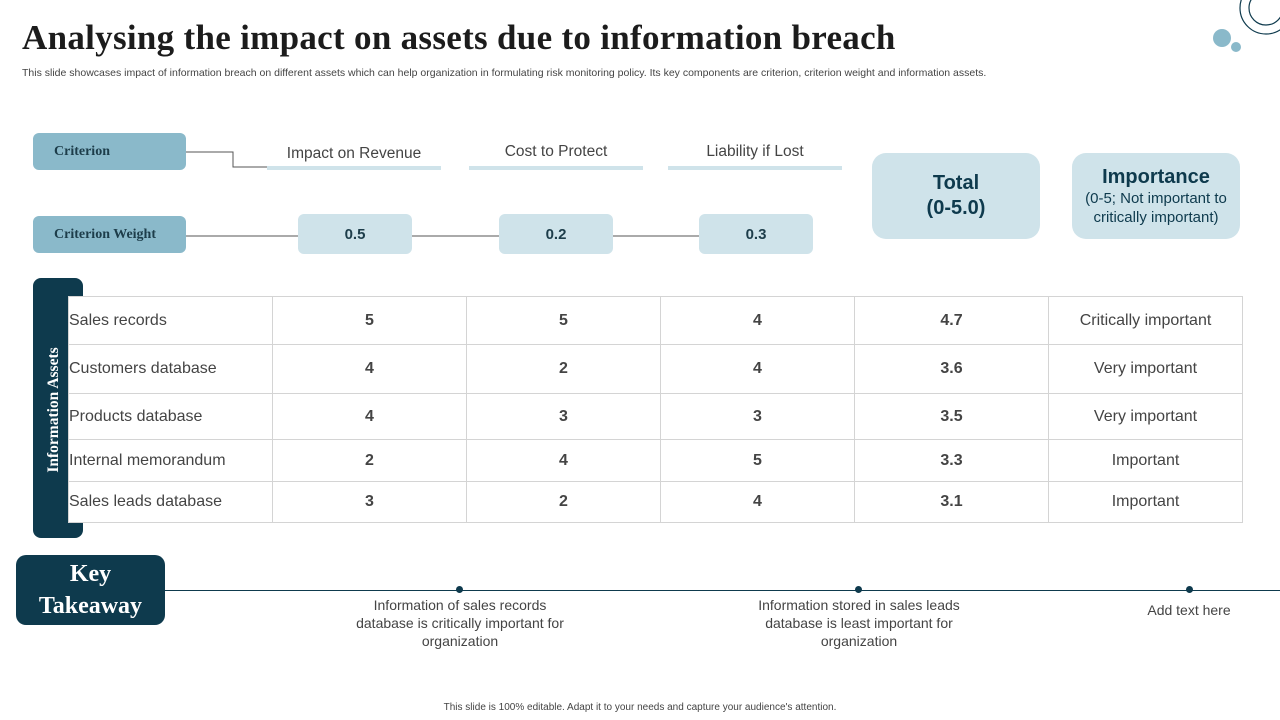 The height and width of the screenshot is (720, 1280). Describe the element at coordinates (53, 410) in the screenshot. I see `information-assets-label: Information Assets` at that location.